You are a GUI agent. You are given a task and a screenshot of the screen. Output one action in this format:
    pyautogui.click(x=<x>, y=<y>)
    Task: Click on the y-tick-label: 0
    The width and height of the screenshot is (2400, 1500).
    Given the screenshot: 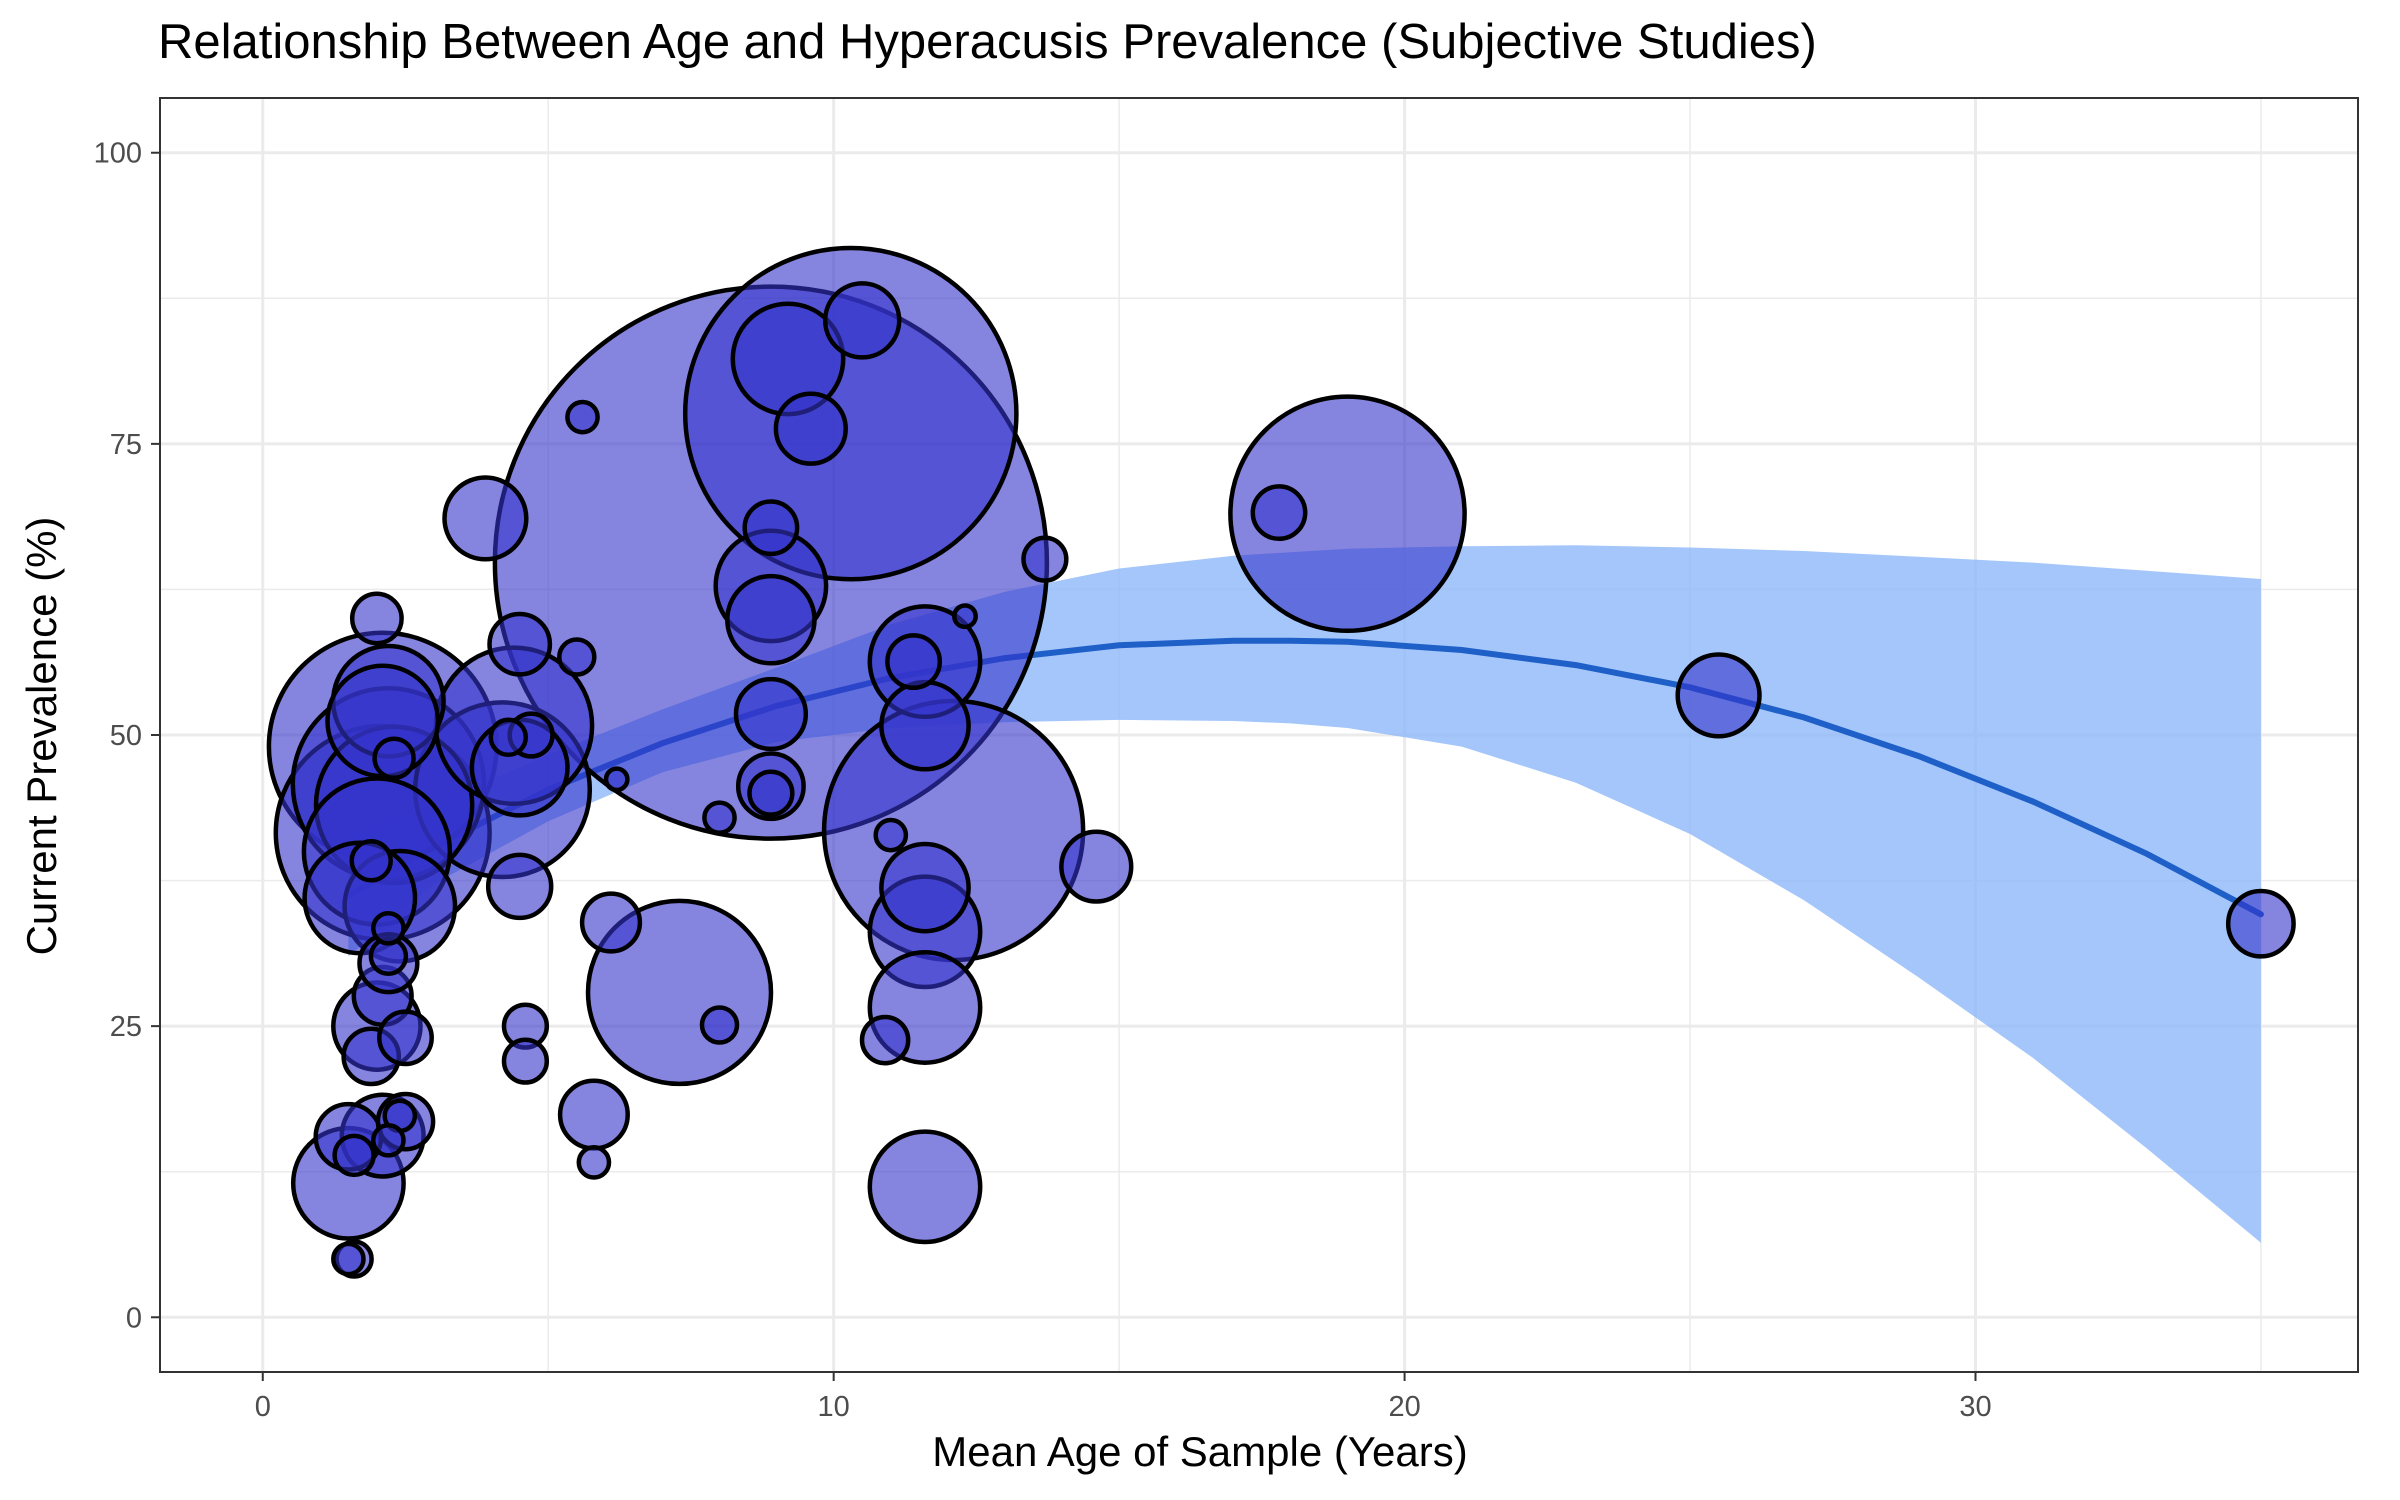 What is the action you would take?
    pyautogui.click(x=134, y=1318)
    